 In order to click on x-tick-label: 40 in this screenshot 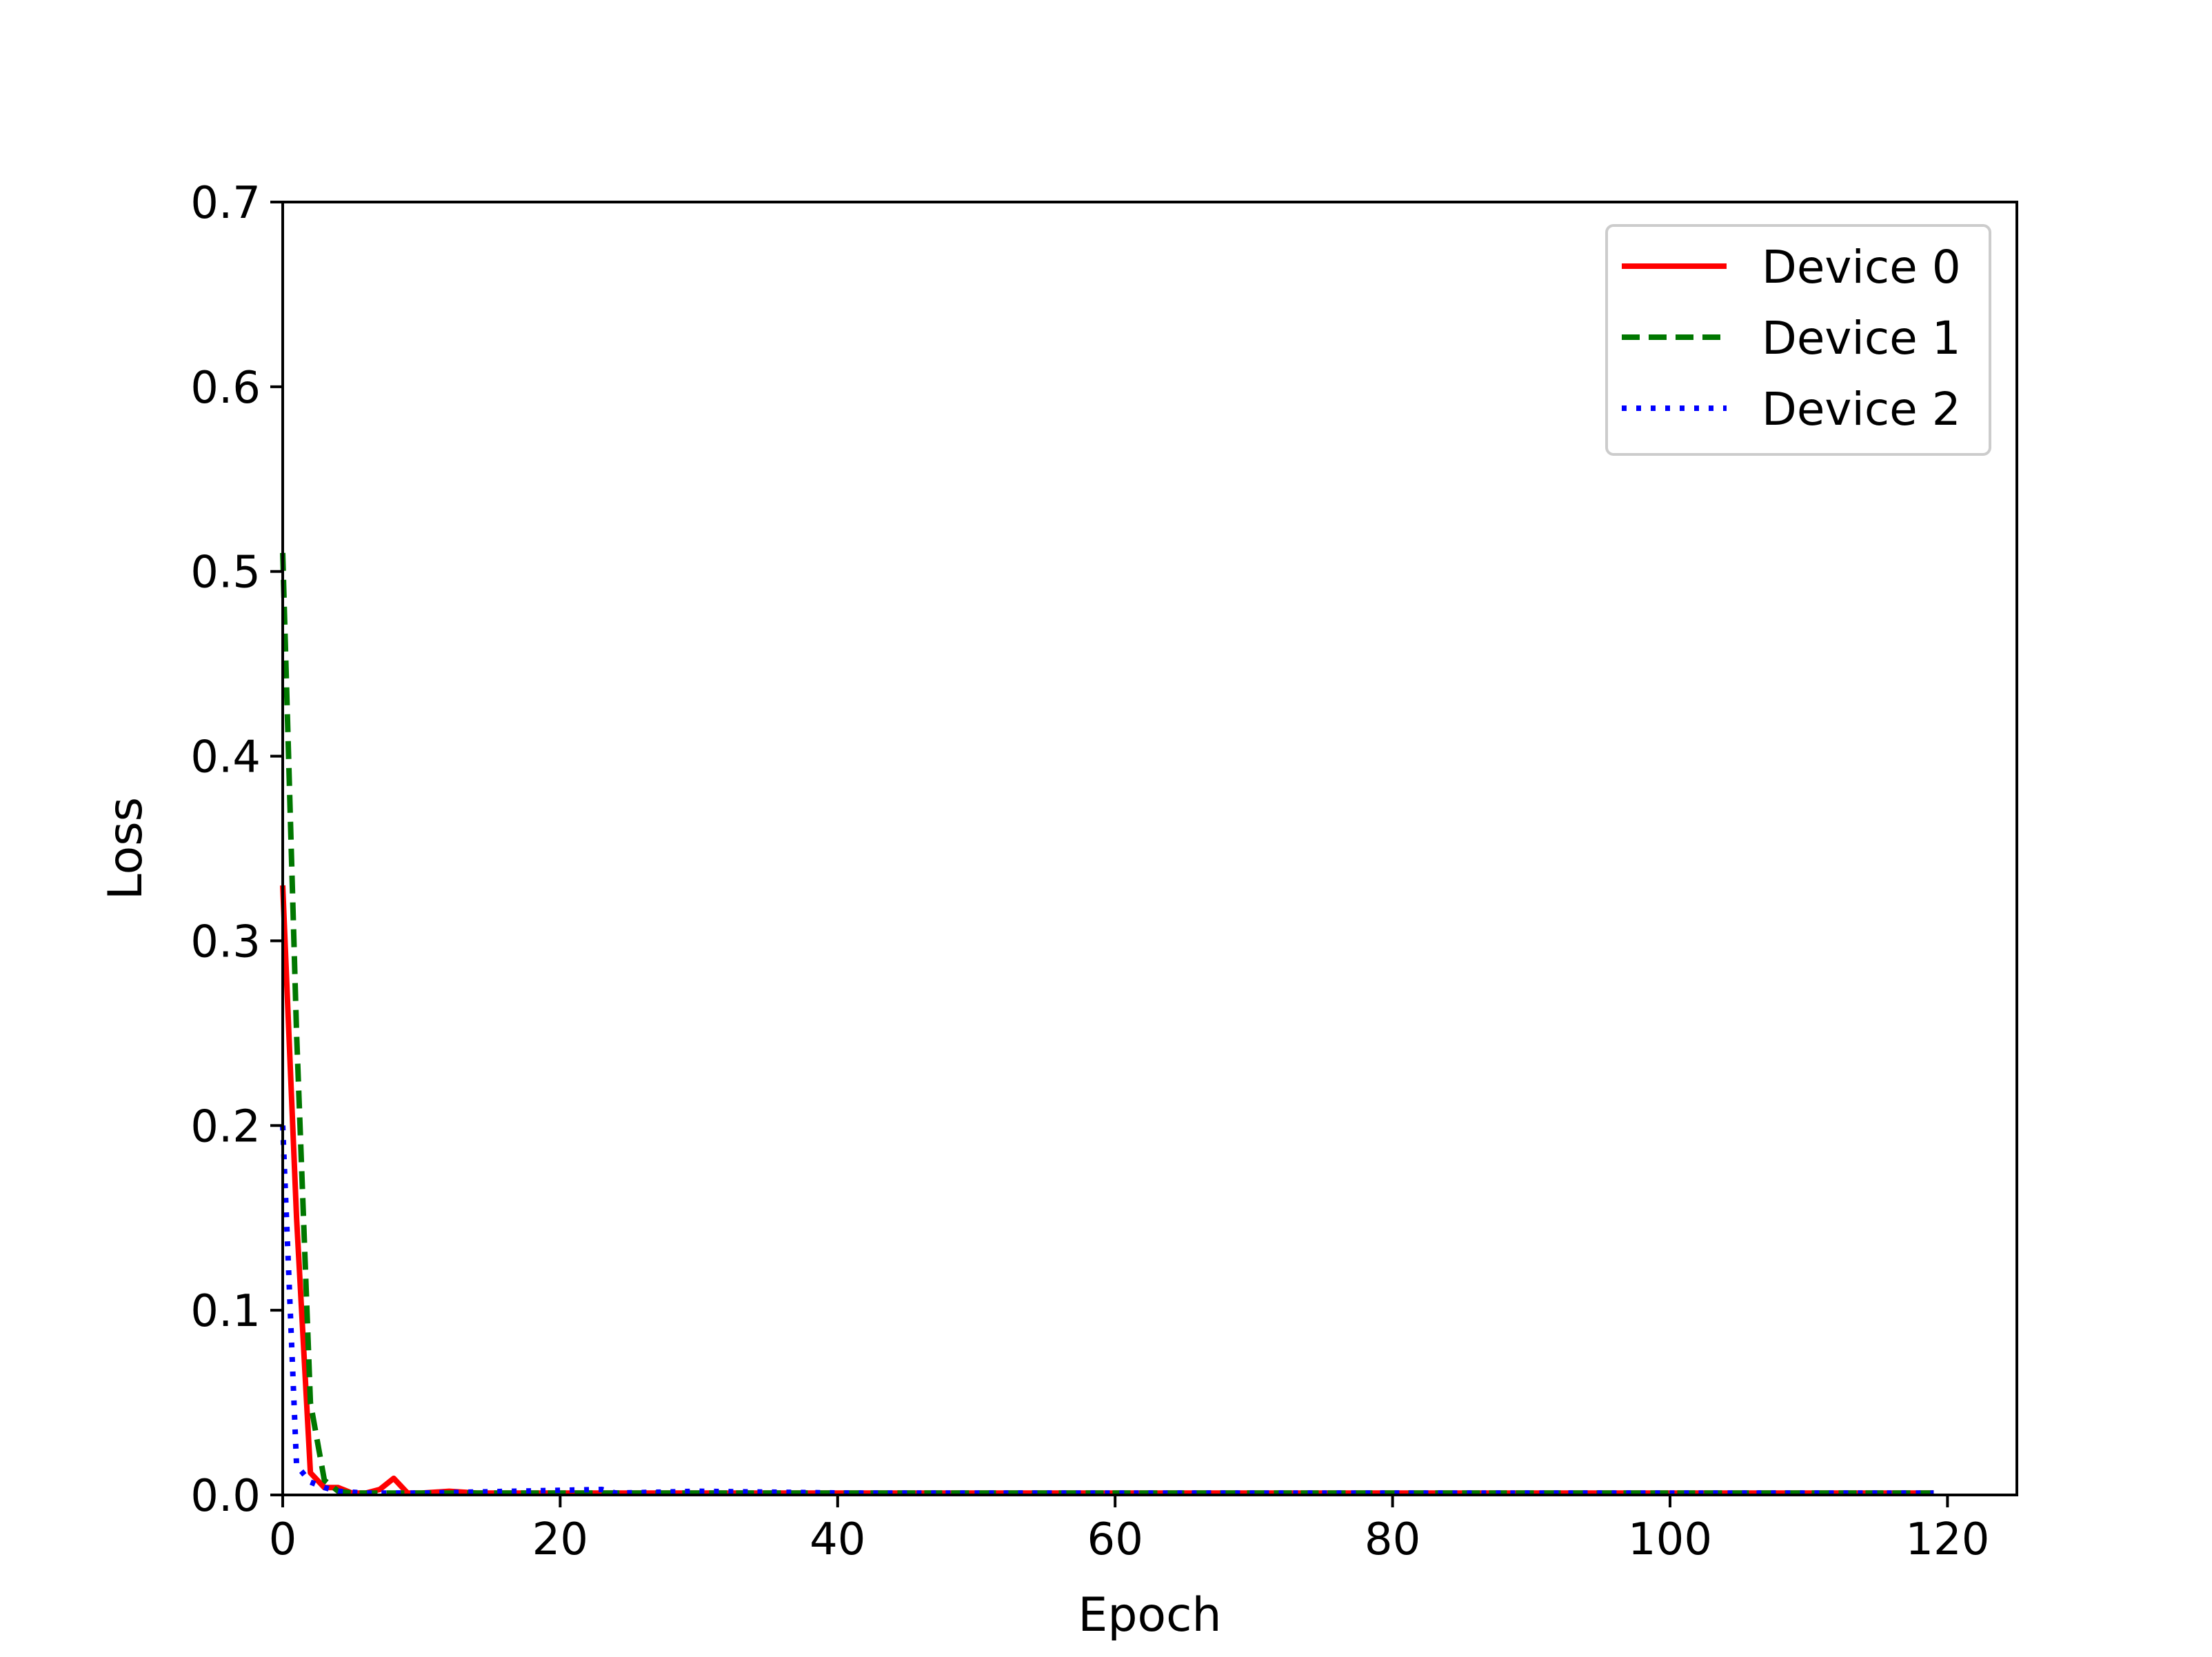, I will do `click(837, 1539)`.